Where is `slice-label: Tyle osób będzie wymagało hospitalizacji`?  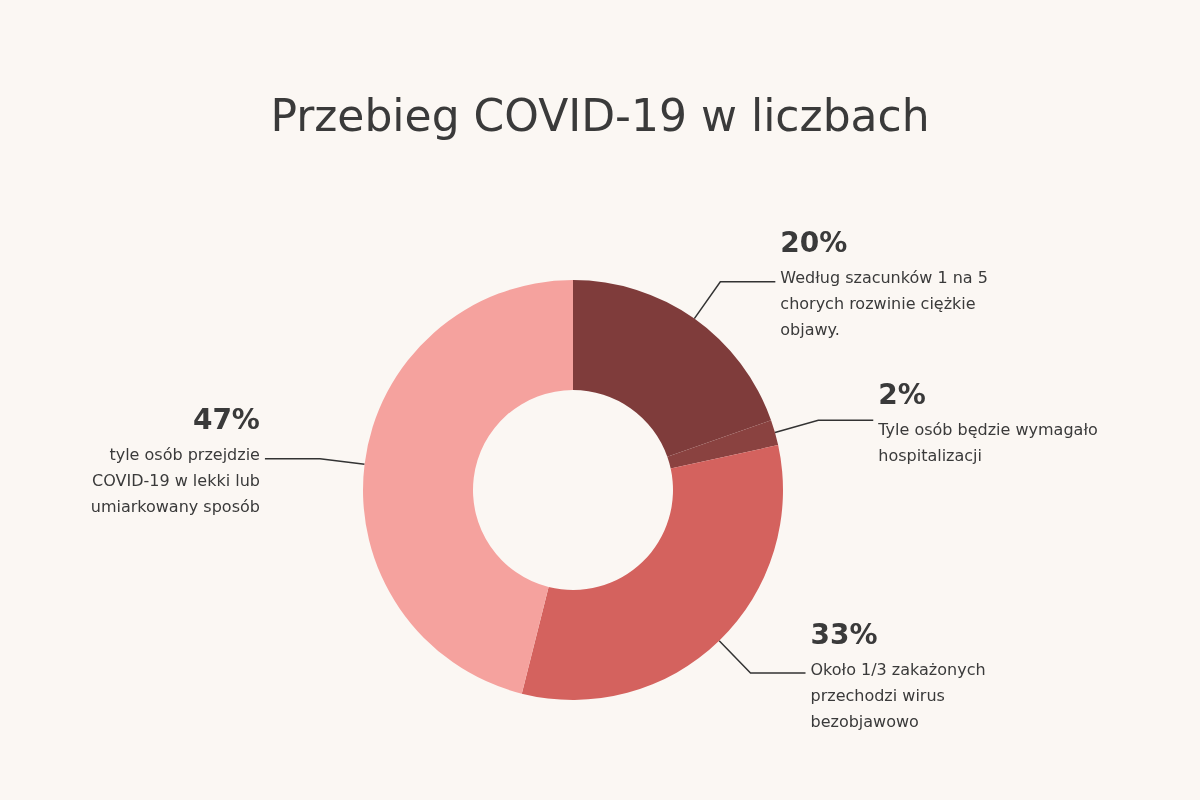 slice-label: Tyle osób będzie wymagało hospitalizacji is located at coordinates (987, 442).